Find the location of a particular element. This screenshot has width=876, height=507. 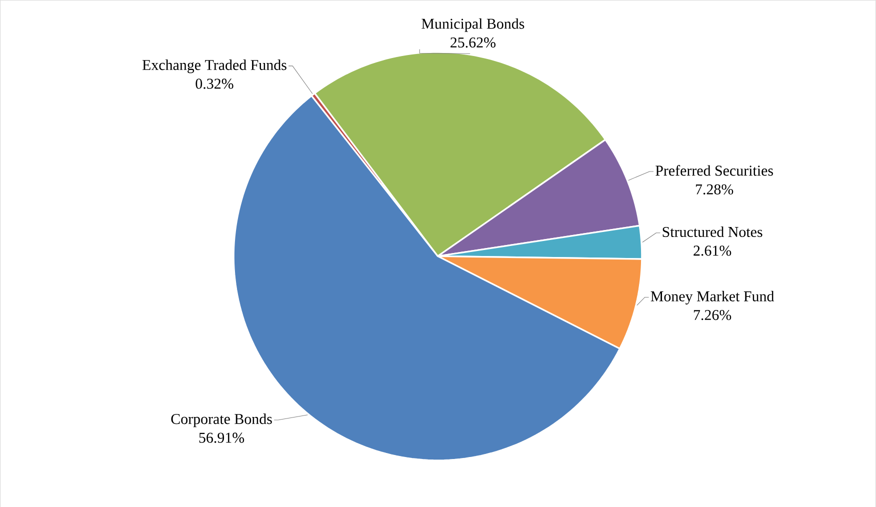

slice-label: Corporate Bonds is located at coordinates (221, 420).